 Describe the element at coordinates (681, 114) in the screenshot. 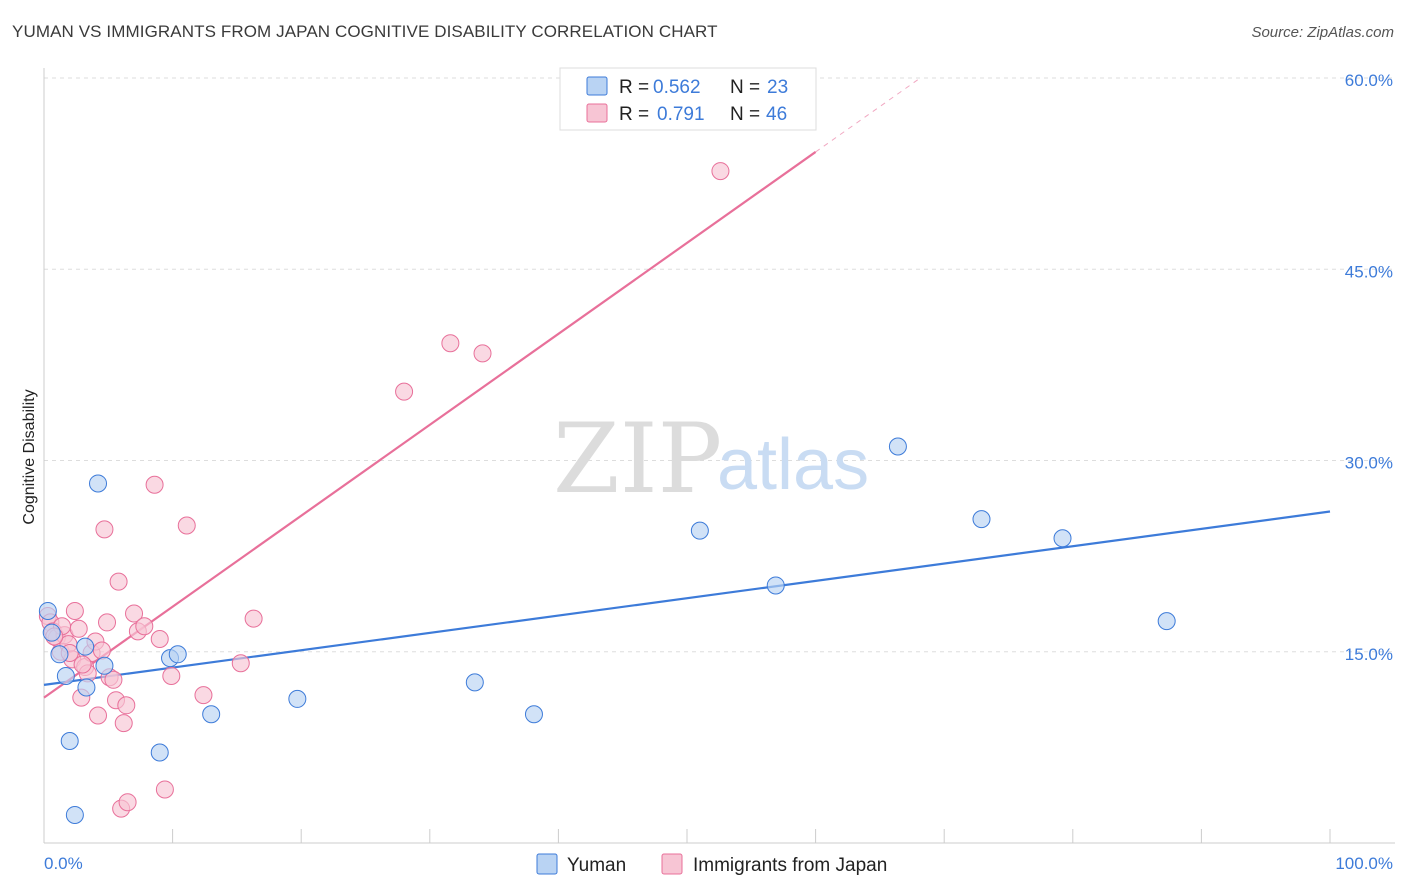

I see `legend-r-value-japan: 0.791` at that location.